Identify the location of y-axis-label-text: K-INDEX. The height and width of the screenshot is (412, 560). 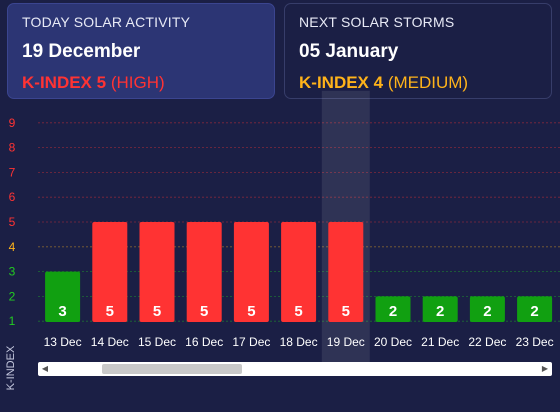
(11, 368).